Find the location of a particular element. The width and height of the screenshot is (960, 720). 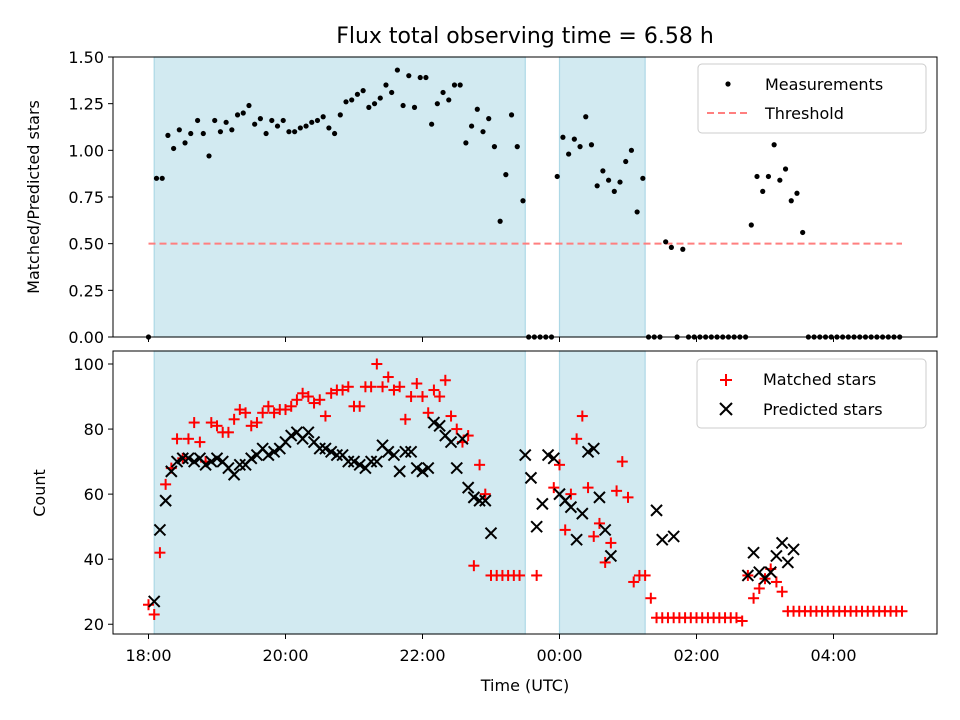

legend-predicted-label: Predicted stars is located at coordinates (823, 409).